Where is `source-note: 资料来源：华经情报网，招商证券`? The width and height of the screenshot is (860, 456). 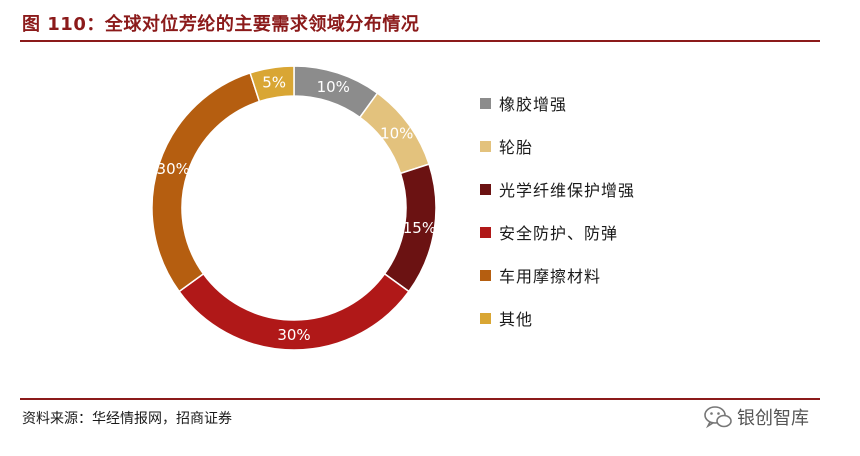 source-note: 资料来源：华经情报网，招商证券 is located at coordinates (127, 419).